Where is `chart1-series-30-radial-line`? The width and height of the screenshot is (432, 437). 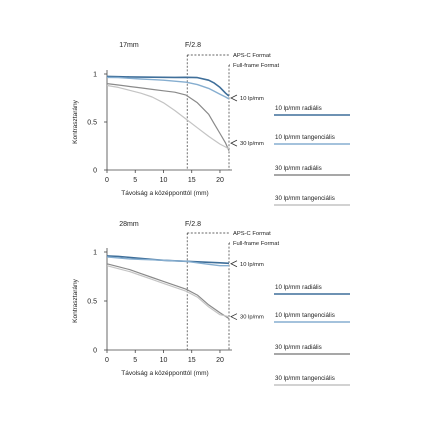
chart1-series-30-radial-line is located at coordinates (168, 117).